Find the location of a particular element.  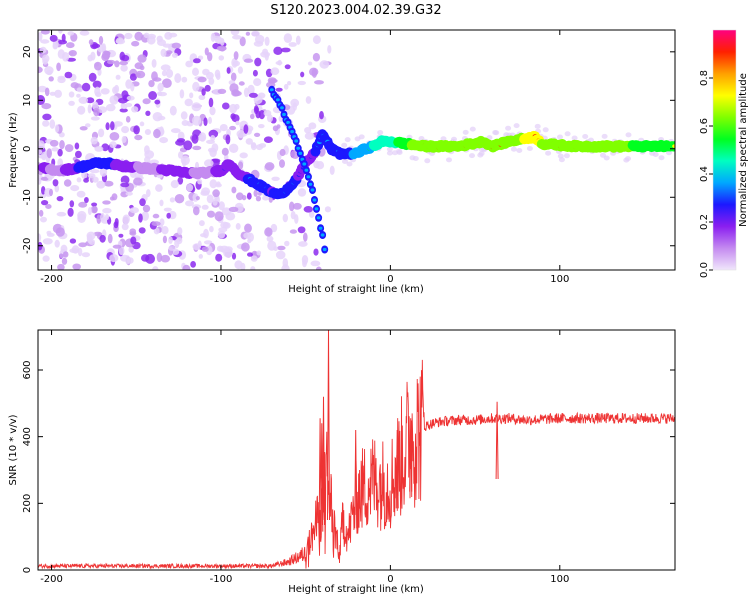

colorbar-label: Normalized spectral amplitude is located at coordinates (743, 150).